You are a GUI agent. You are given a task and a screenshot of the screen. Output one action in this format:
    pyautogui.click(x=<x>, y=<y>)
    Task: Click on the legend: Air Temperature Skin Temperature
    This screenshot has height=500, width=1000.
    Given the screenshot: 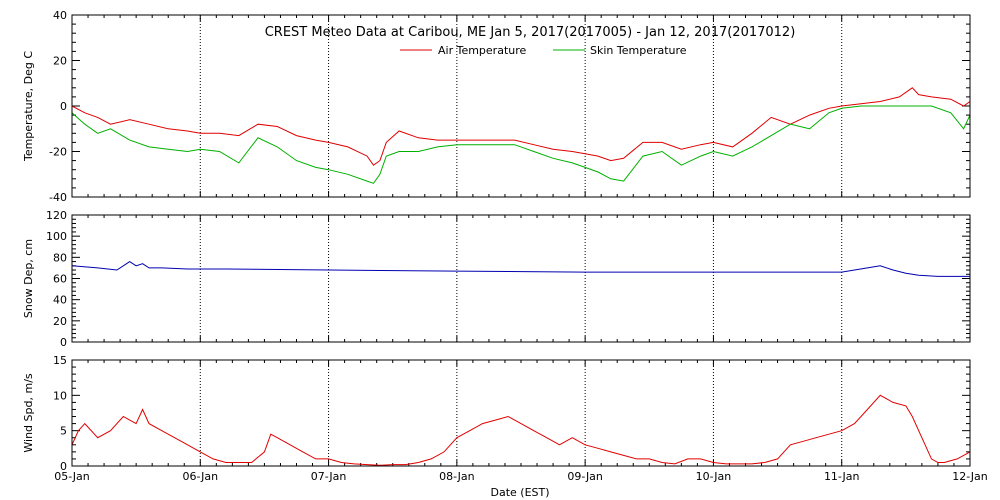 What is the action you would take?
    pyautogui.click(x=543, y=50)
    